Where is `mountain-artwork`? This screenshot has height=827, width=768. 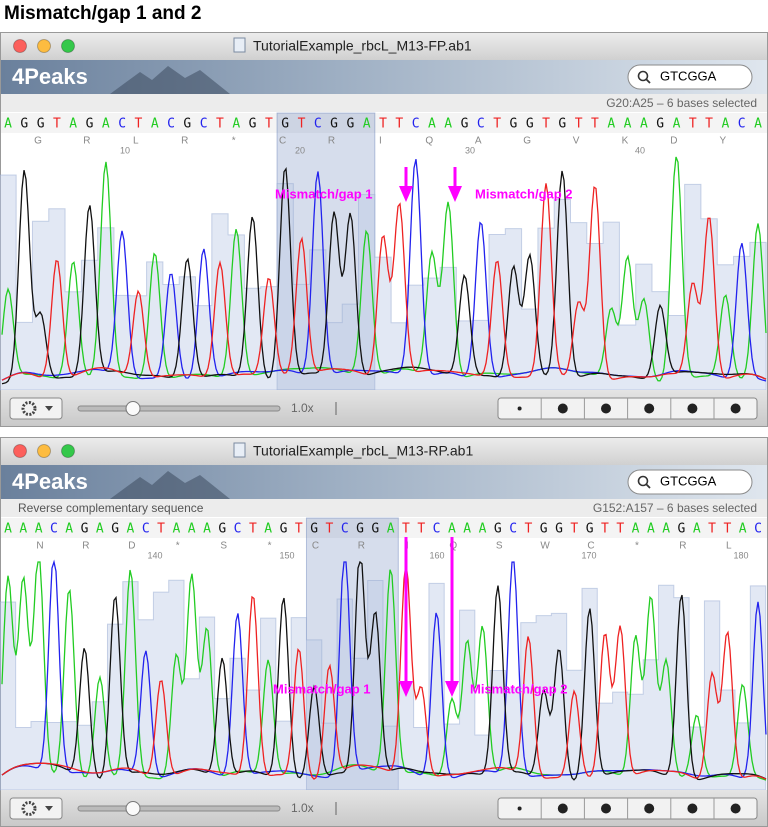
mountain-artwork is located at coordinates (170, 80).